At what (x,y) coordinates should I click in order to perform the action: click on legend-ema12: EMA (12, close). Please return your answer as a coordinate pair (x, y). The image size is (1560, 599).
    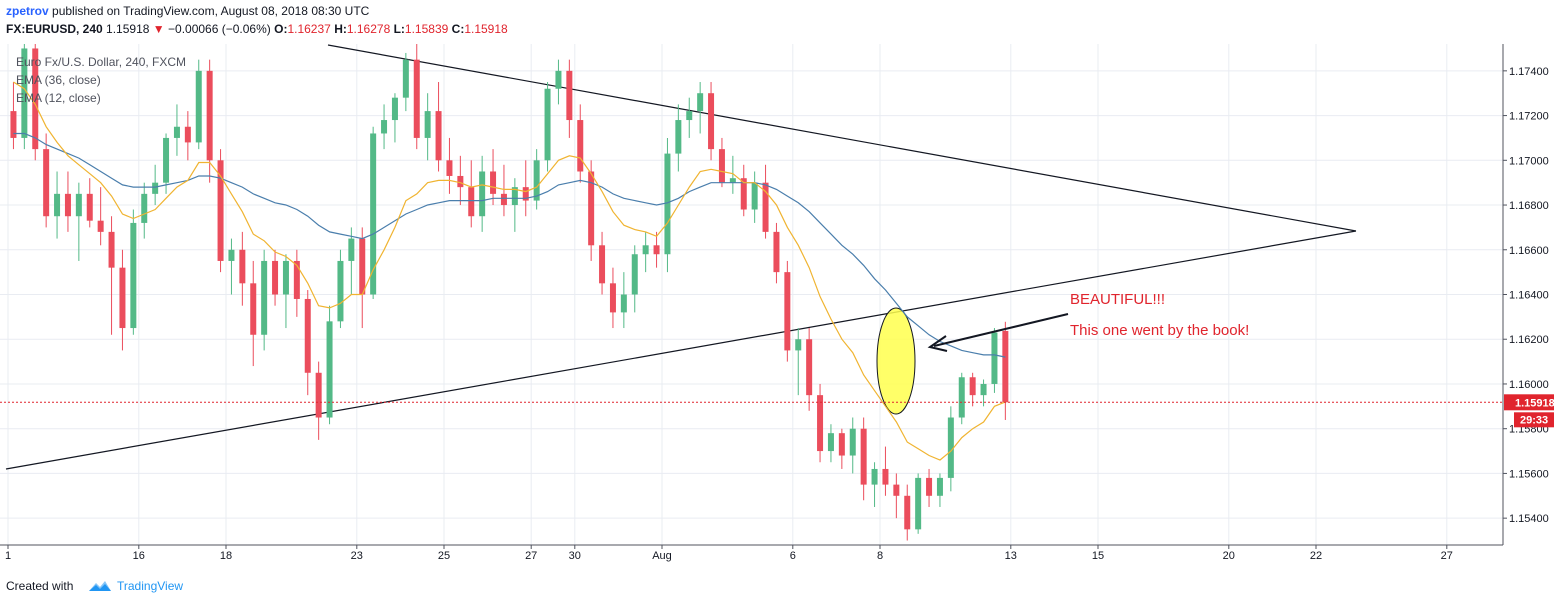
    Looking at the image, I should click on (58, 98).